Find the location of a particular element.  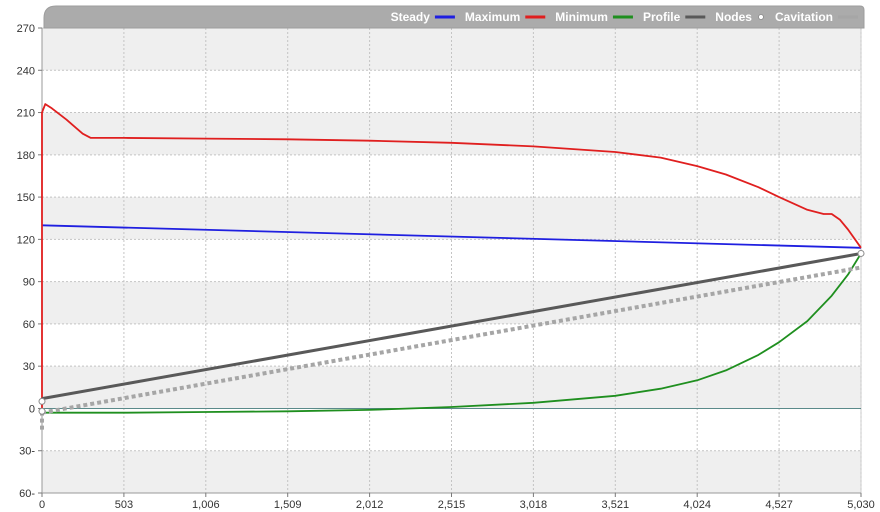

steady-series-line is located at coordinates (451, 236).